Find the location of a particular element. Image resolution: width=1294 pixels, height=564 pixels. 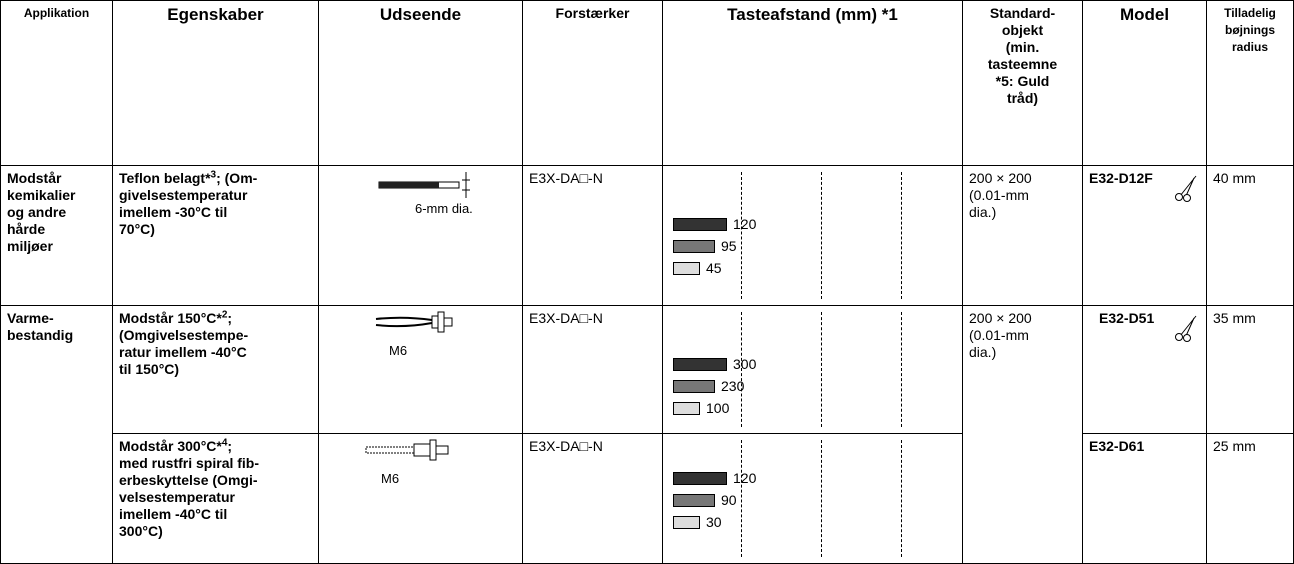

footnote-ref: 2 is located at coordinates (224, 315).